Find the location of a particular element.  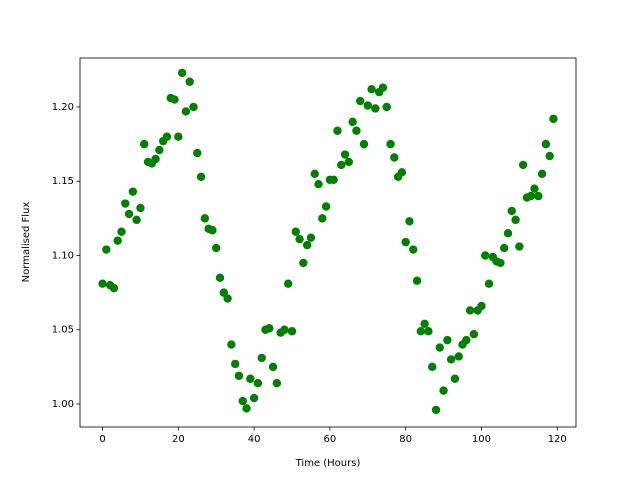

x-tick-label: 60 is located at coordinates (330, 439).